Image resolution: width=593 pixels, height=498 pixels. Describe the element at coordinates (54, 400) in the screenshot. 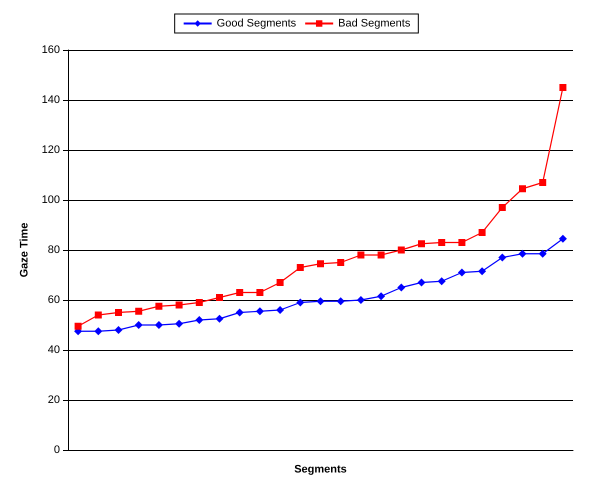

I see `y-tick-label: 20` at that location.